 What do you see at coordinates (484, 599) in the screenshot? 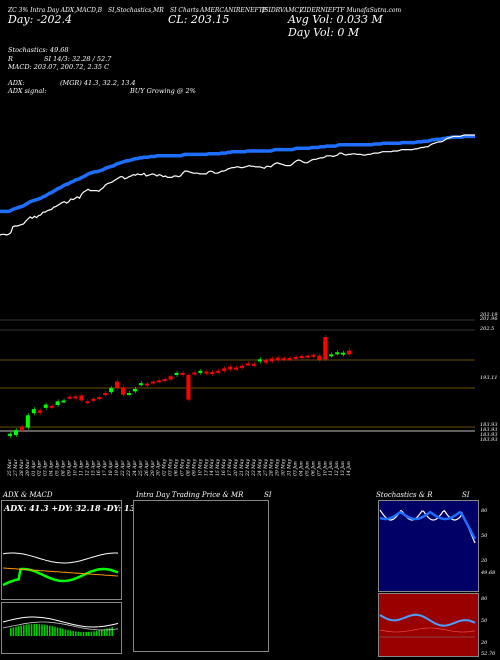
I see `rsi-tick-label: 80` at bounding box center [484, 599].